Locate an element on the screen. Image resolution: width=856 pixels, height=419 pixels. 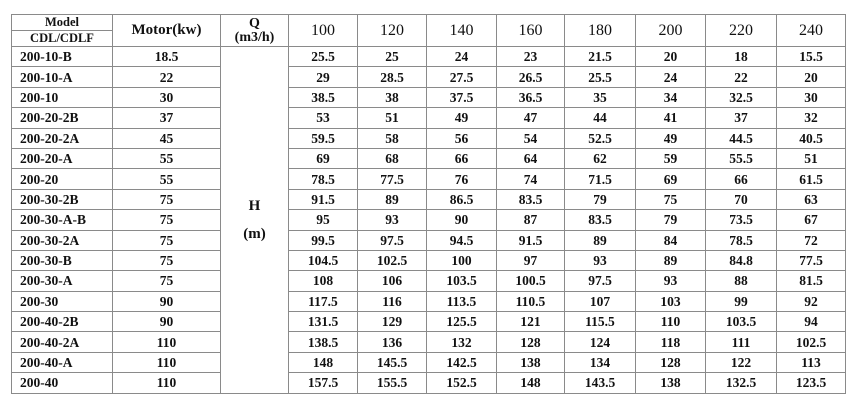
head-value-cell: 49 is located at coordinates (670, 138).